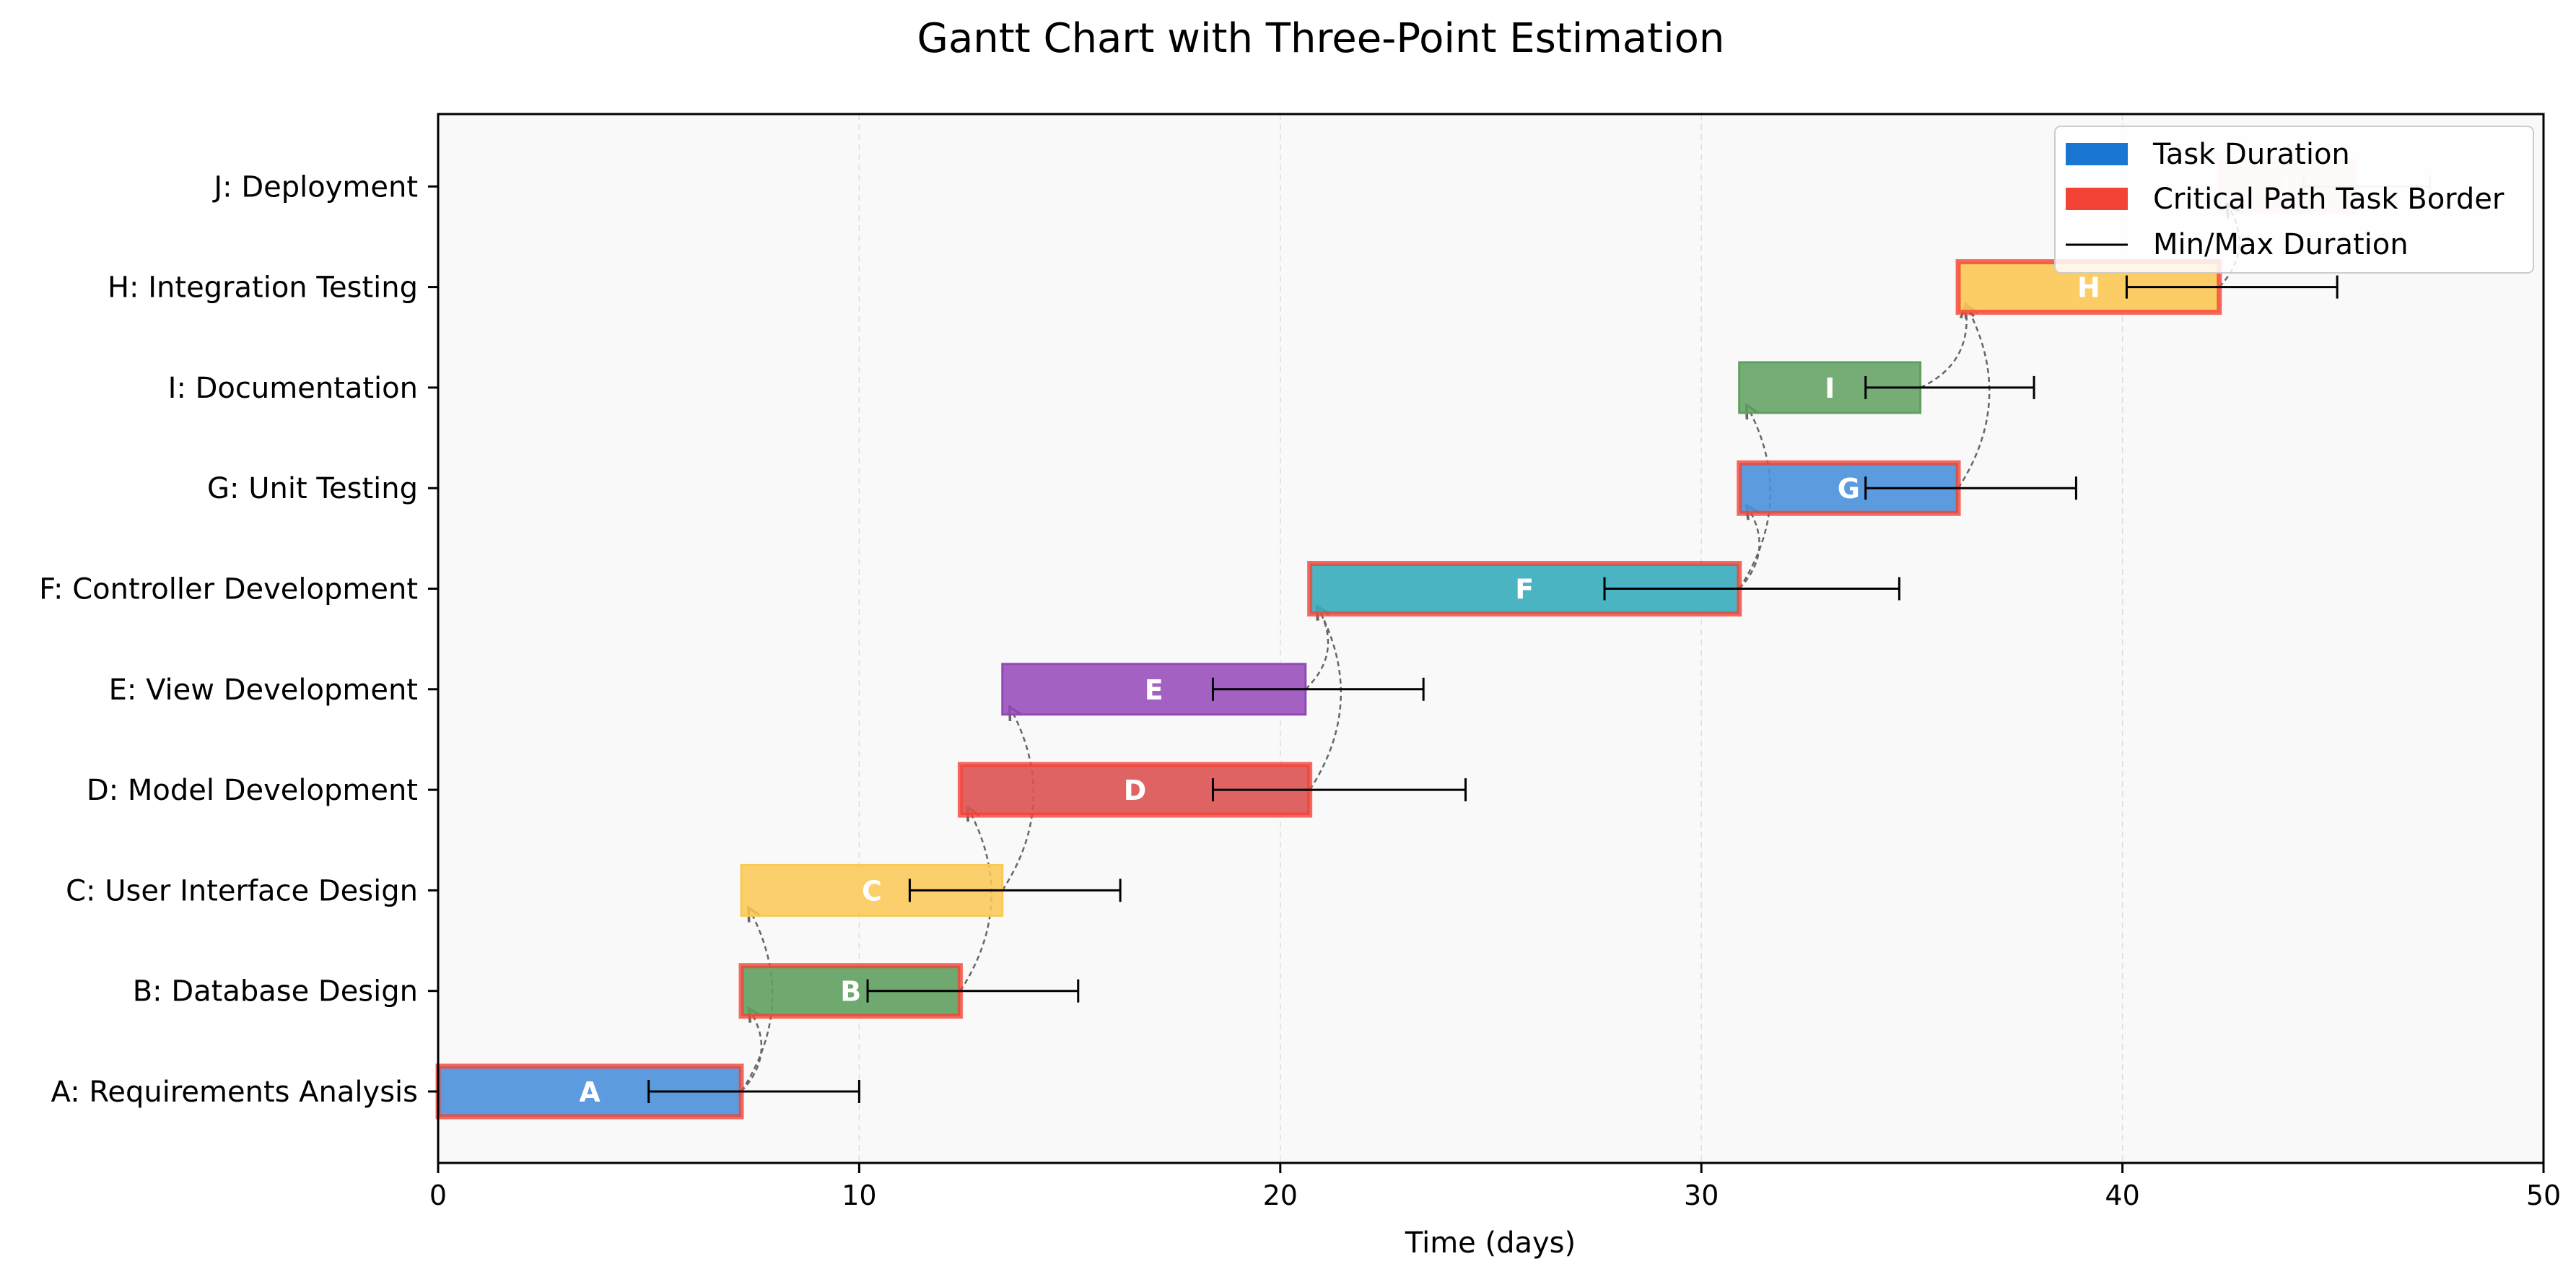 The width and height of the screenshot is (2576, 1277). I want to click on y-tick-label-task-f: F: Controller Development, so click(228, 589).